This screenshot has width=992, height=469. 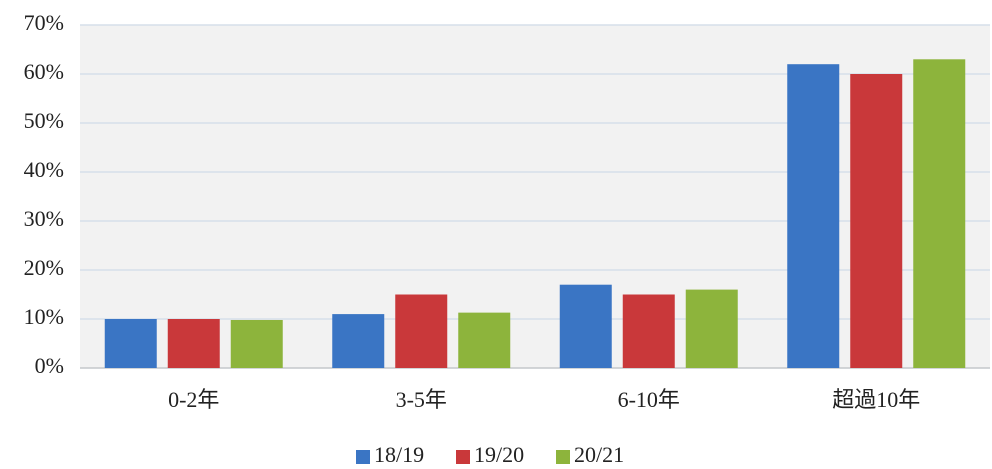 I want to click on y-tick-label: 20%, so click(x=44, y=267).